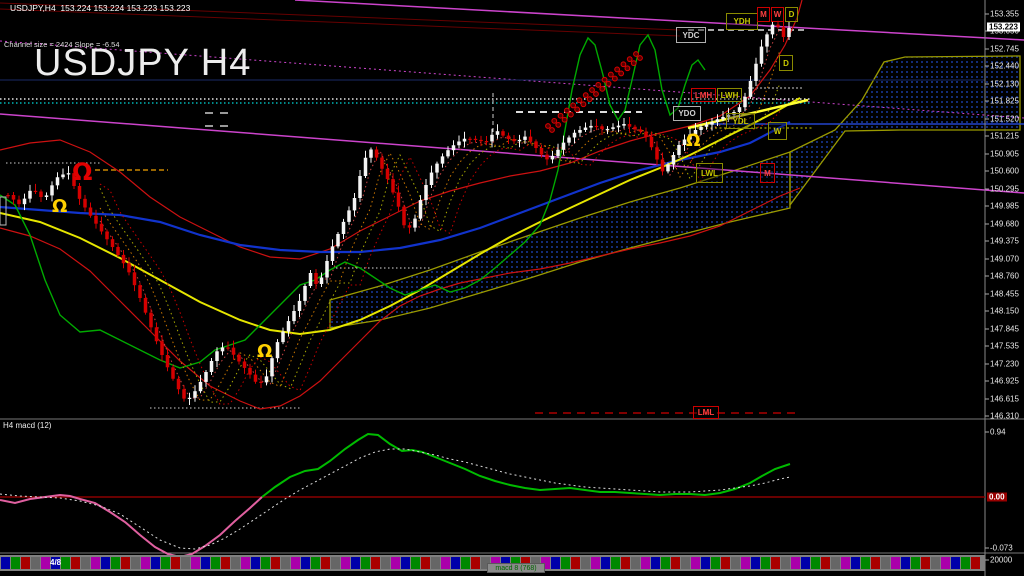 This screenshot has width=1024, height=576. I want to click on price-level-label-ydh: YDH, so click(742, 21).